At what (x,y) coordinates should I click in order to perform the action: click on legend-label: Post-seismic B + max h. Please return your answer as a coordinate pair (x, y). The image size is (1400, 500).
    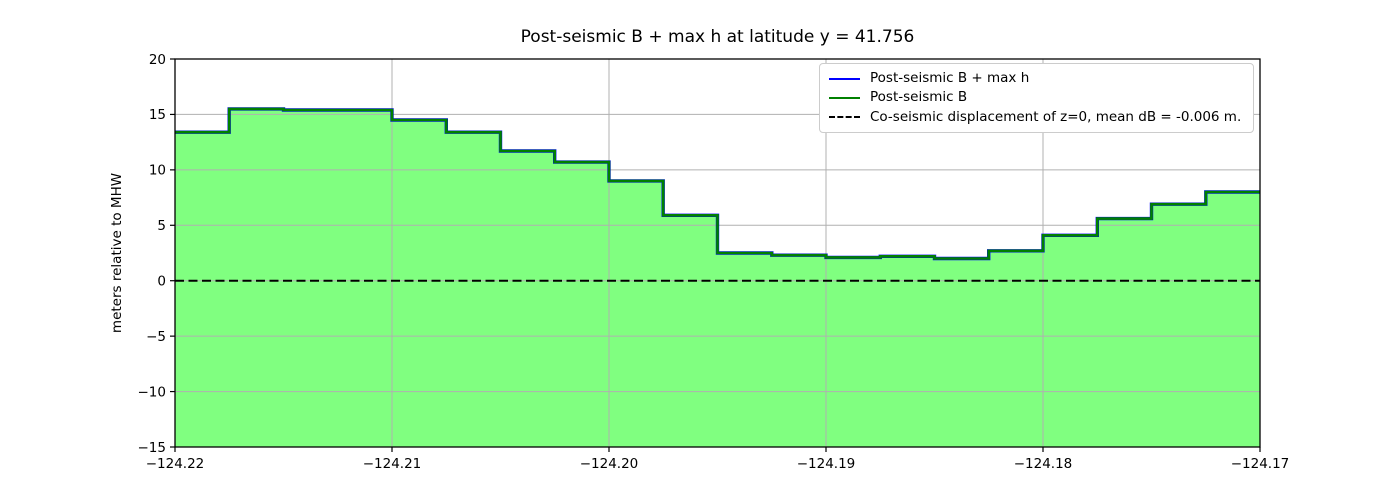
    Looking at the image, I should click on (950, 77).